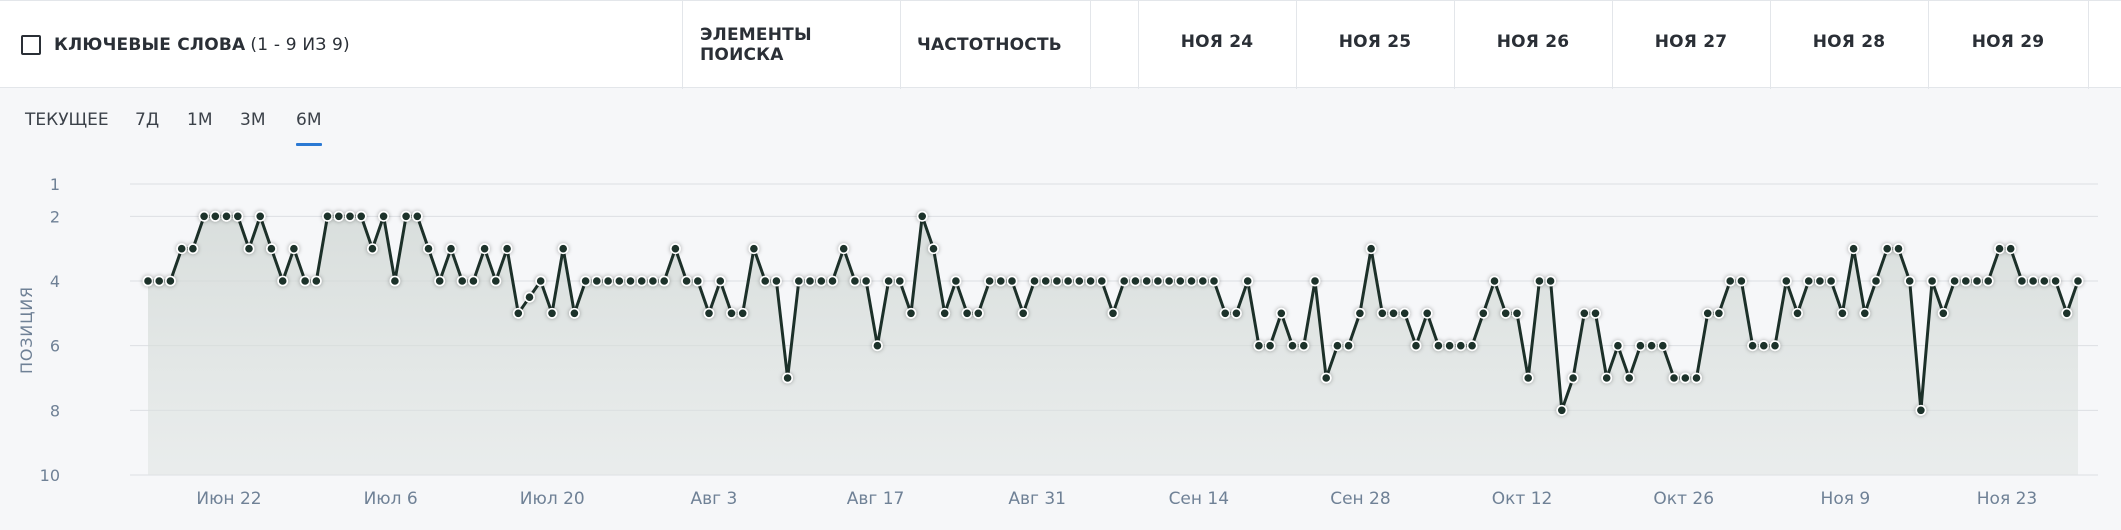 The image size is (2121, 530). I want to click on tab-6m: 6М, so click(309, 120).